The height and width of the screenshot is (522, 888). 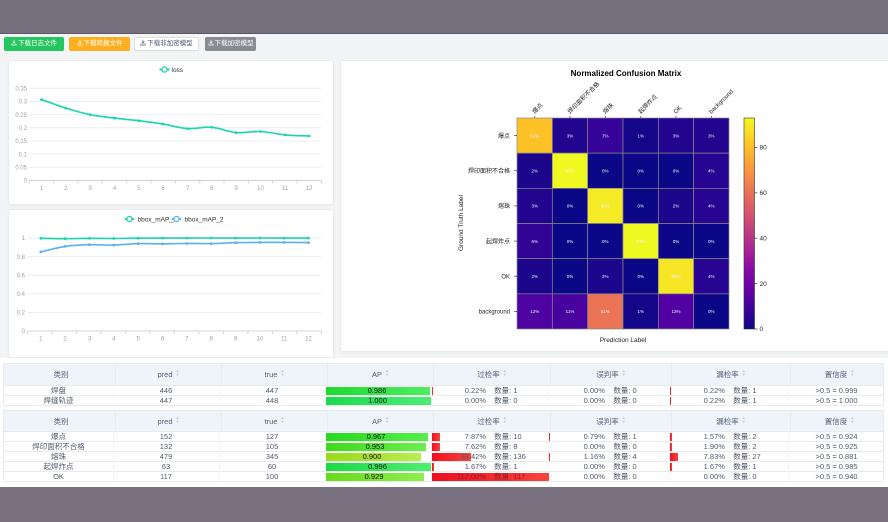 I want to click on svg-text: 0.8, so click(x=21, y=258).